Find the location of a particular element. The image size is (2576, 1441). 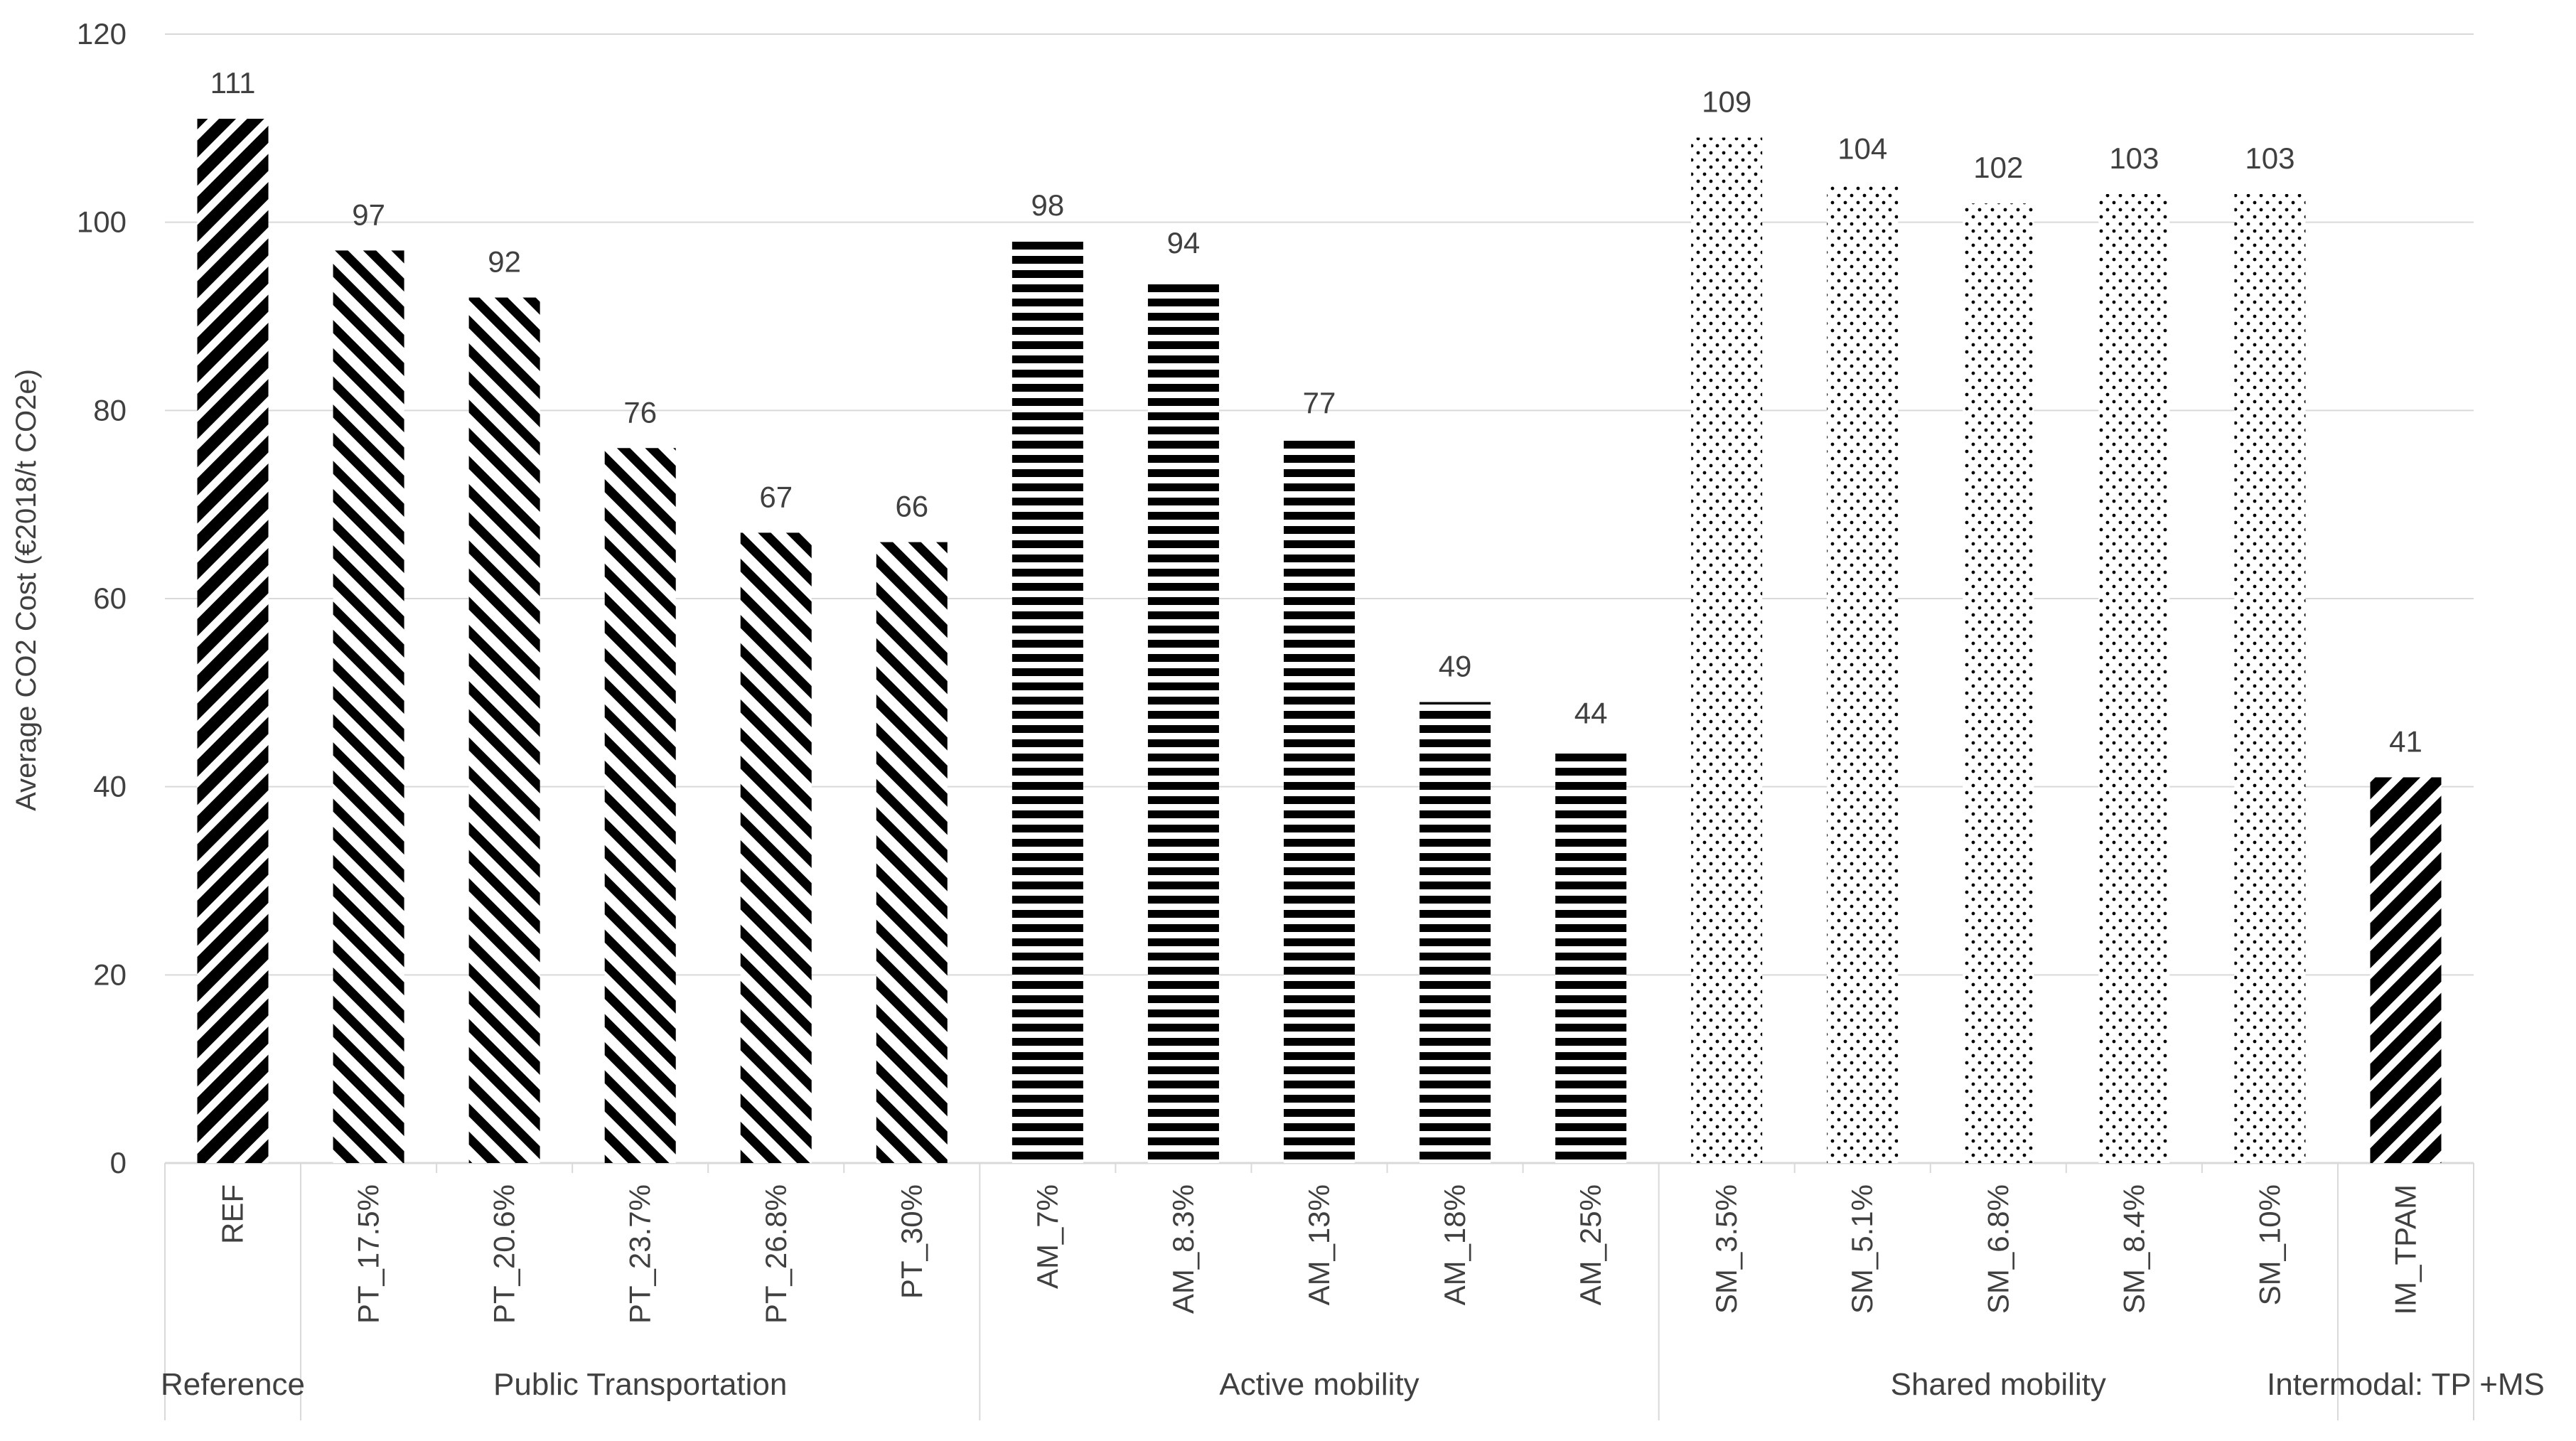

category-label: PT_17.5% is located at coordinates (368, 1254).